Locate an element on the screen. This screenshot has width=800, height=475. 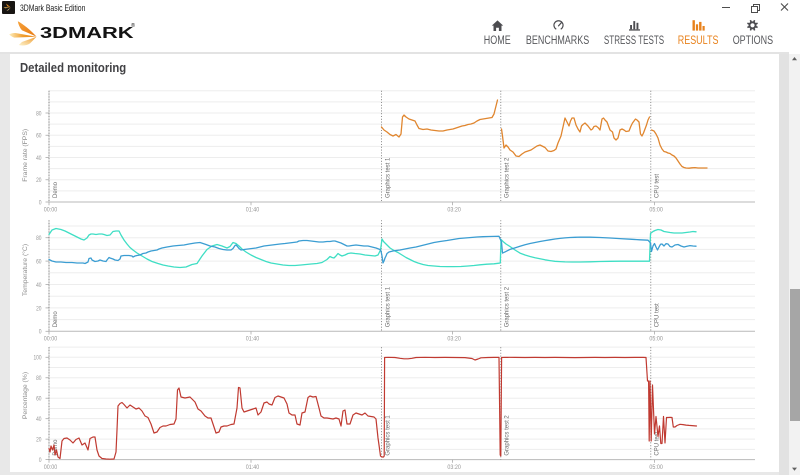
svg-text: 100 is located at coordinates (38, 358).